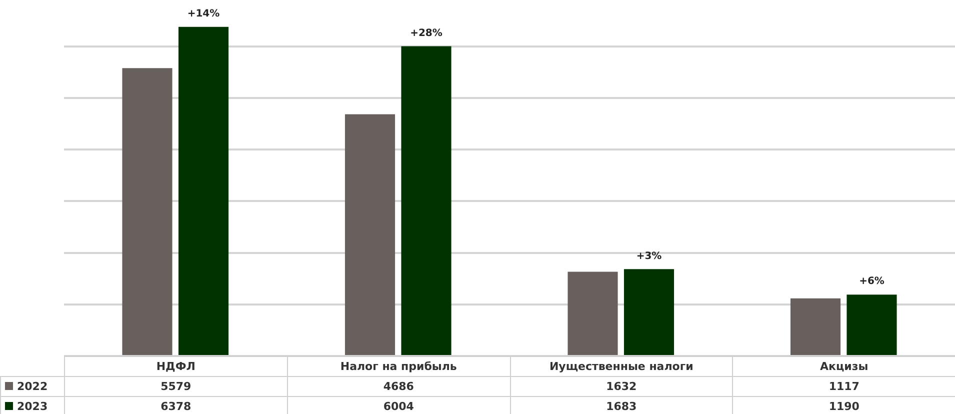  Describe the element at coordinates (621, 386) in the screenshot. I see `data-label: 1632` at that location.